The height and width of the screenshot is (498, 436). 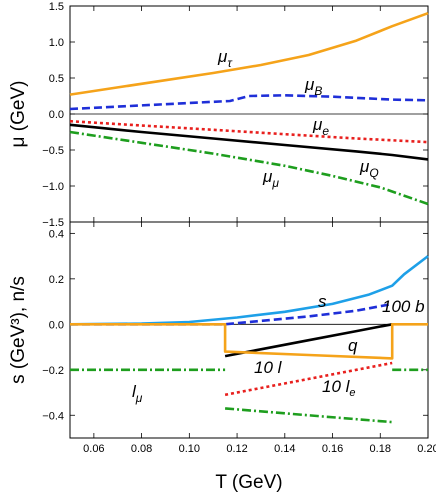 I want to click on series-line-s, so click(x=249, y=290).